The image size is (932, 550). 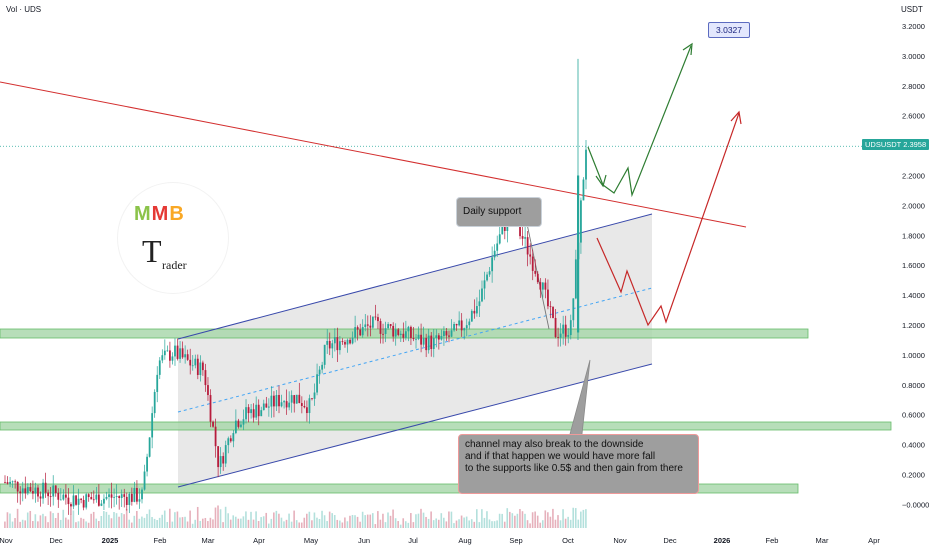 I want to click on bearish-path, so click(x=668, y=219).